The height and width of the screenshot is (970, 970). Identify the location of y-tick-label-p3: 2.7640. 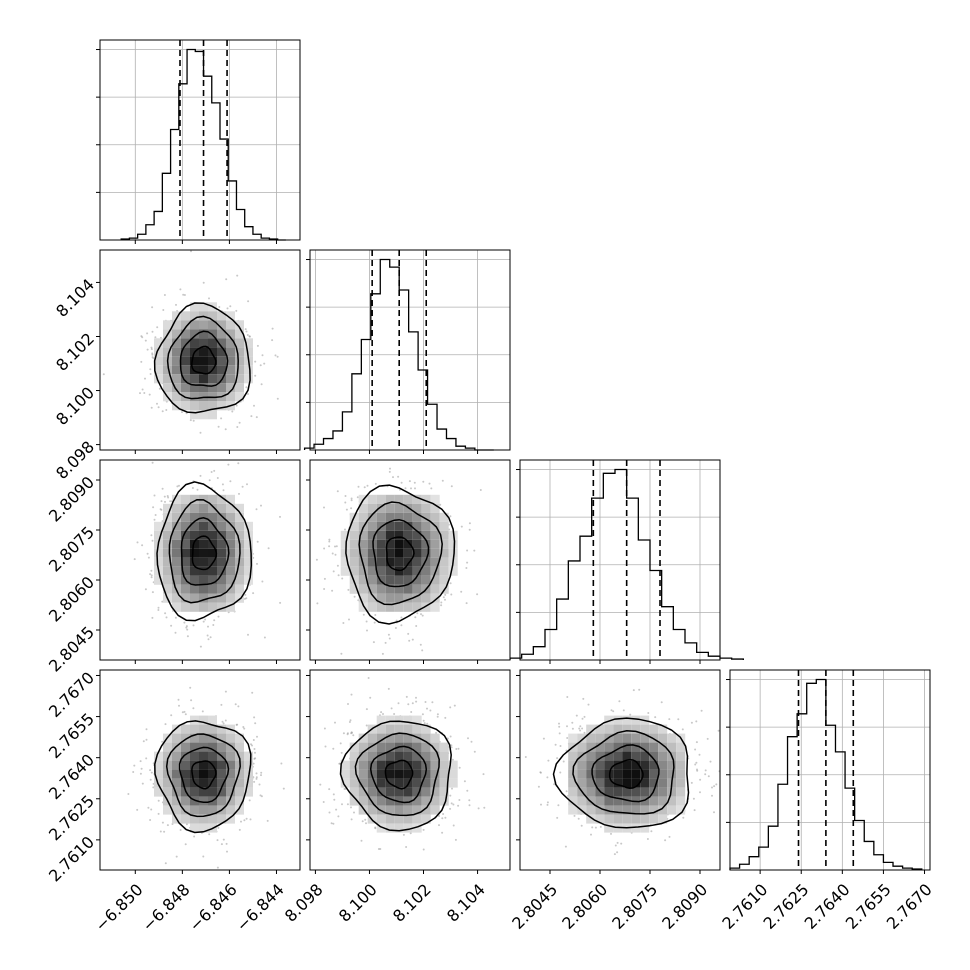
(71, 776).